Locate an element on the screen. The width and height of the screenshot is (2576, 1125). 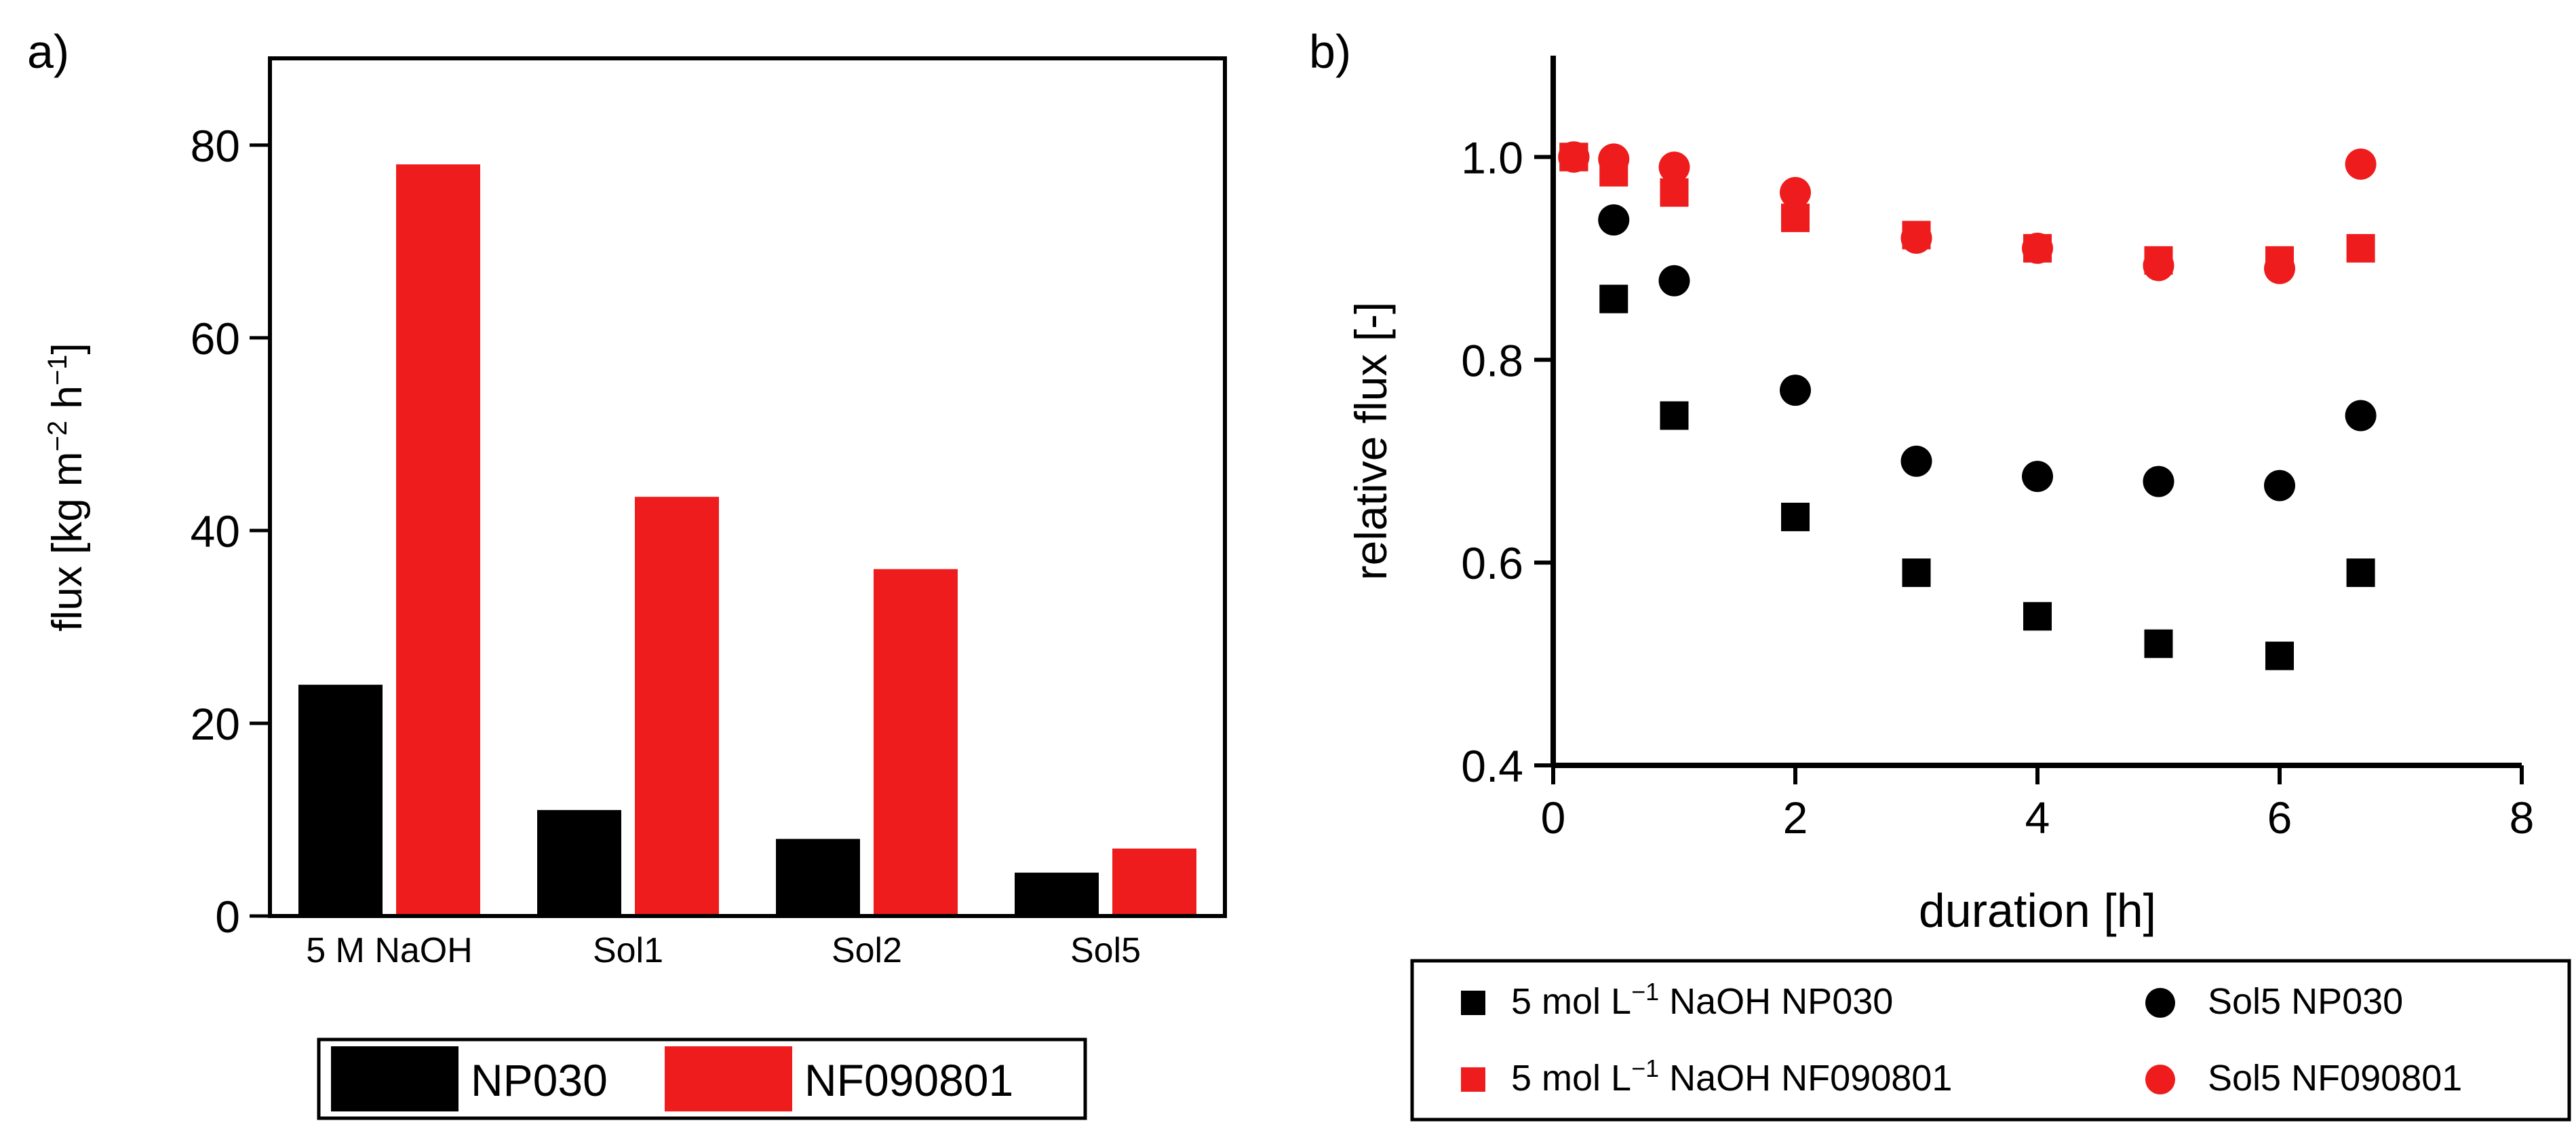
legend-text: NaOH NP030 is located at coordinates (1776, 1001).